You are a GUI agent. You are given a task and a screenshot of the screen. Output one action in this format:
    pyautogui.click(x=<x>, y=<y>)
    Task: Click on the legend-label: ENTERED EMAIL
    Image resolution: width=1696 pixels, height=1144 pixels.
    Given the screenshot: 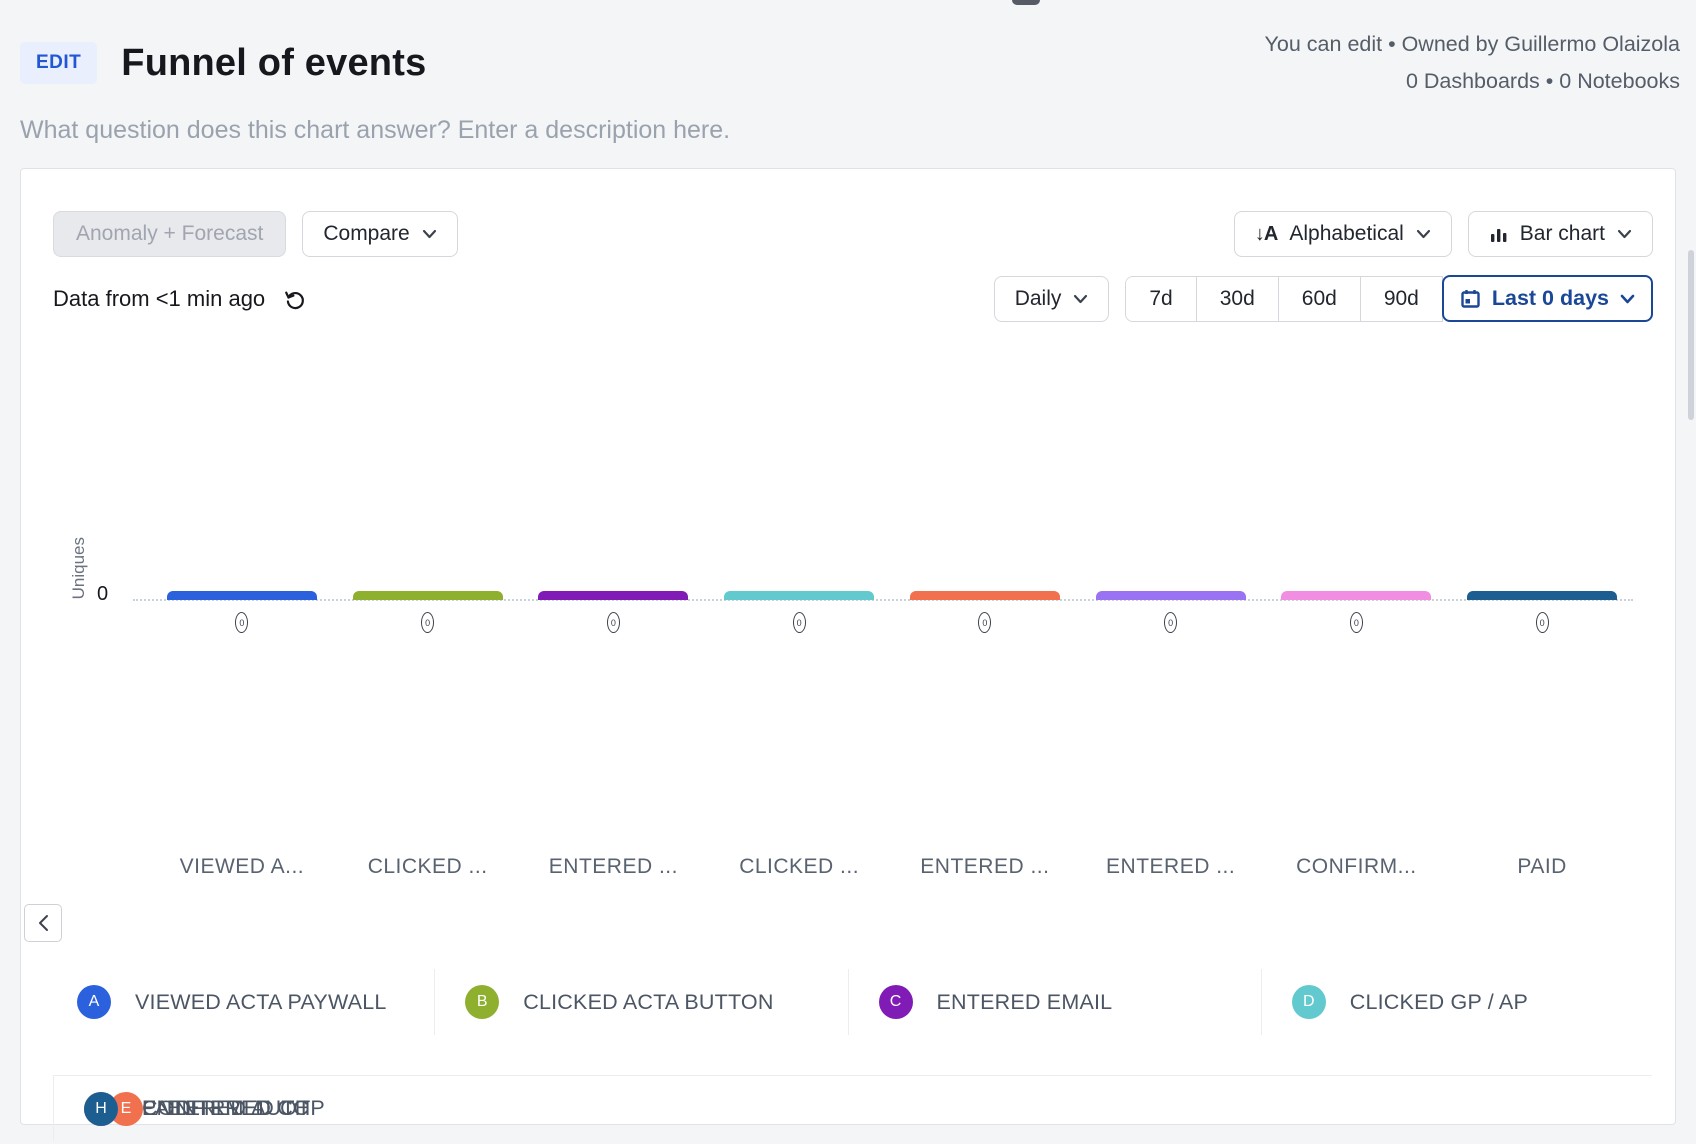 What is the action you would take?
    pyautogui.click(x=1024, y=1001)
    